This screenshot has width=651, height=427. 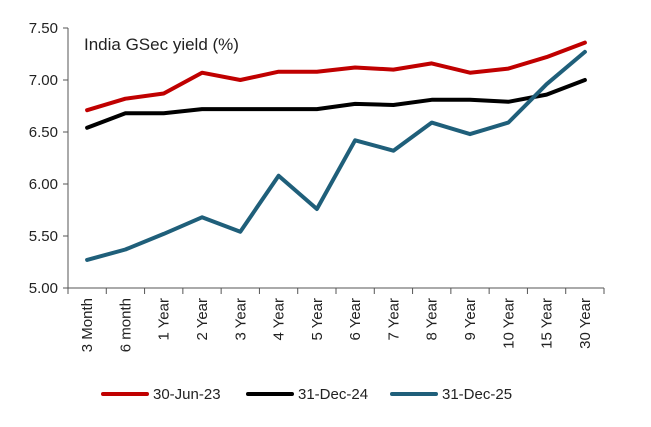 What do you see at coordinates (43, 132) in the screenshot?
I see `y-tick-label: 6.50` at bounding box center [43, 132].